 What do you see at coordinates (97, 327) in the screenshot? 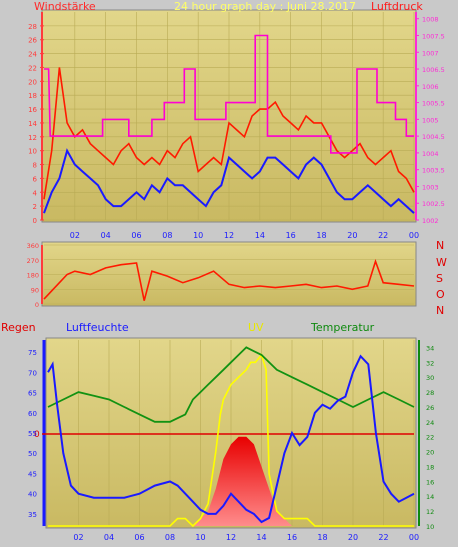
I see `humidity-label: Luftfeuchte` at bounding box center [97, 327].